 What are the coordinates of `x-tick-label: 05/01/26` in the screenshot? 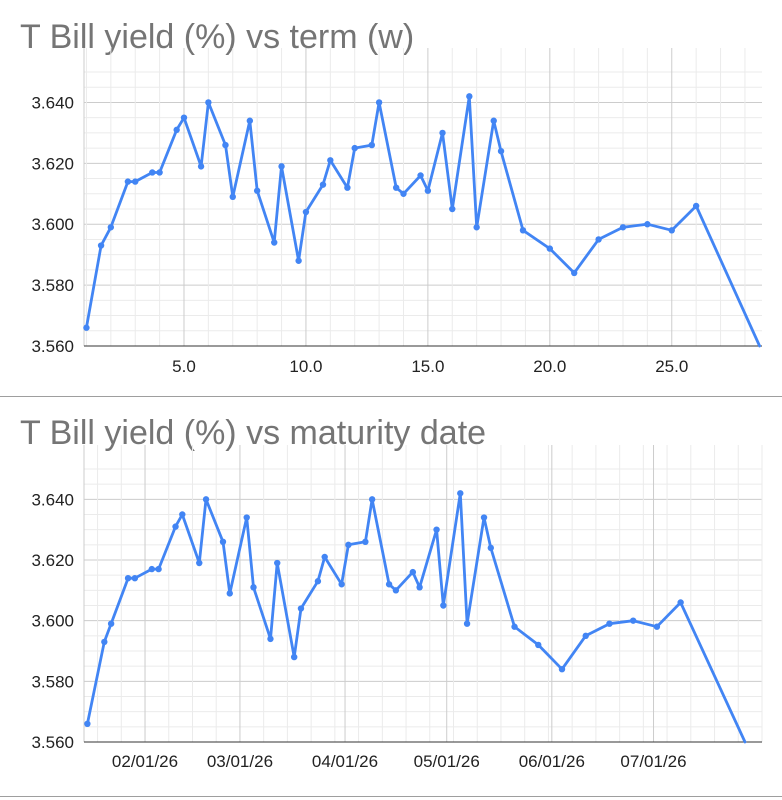 It's located at (447, 761).